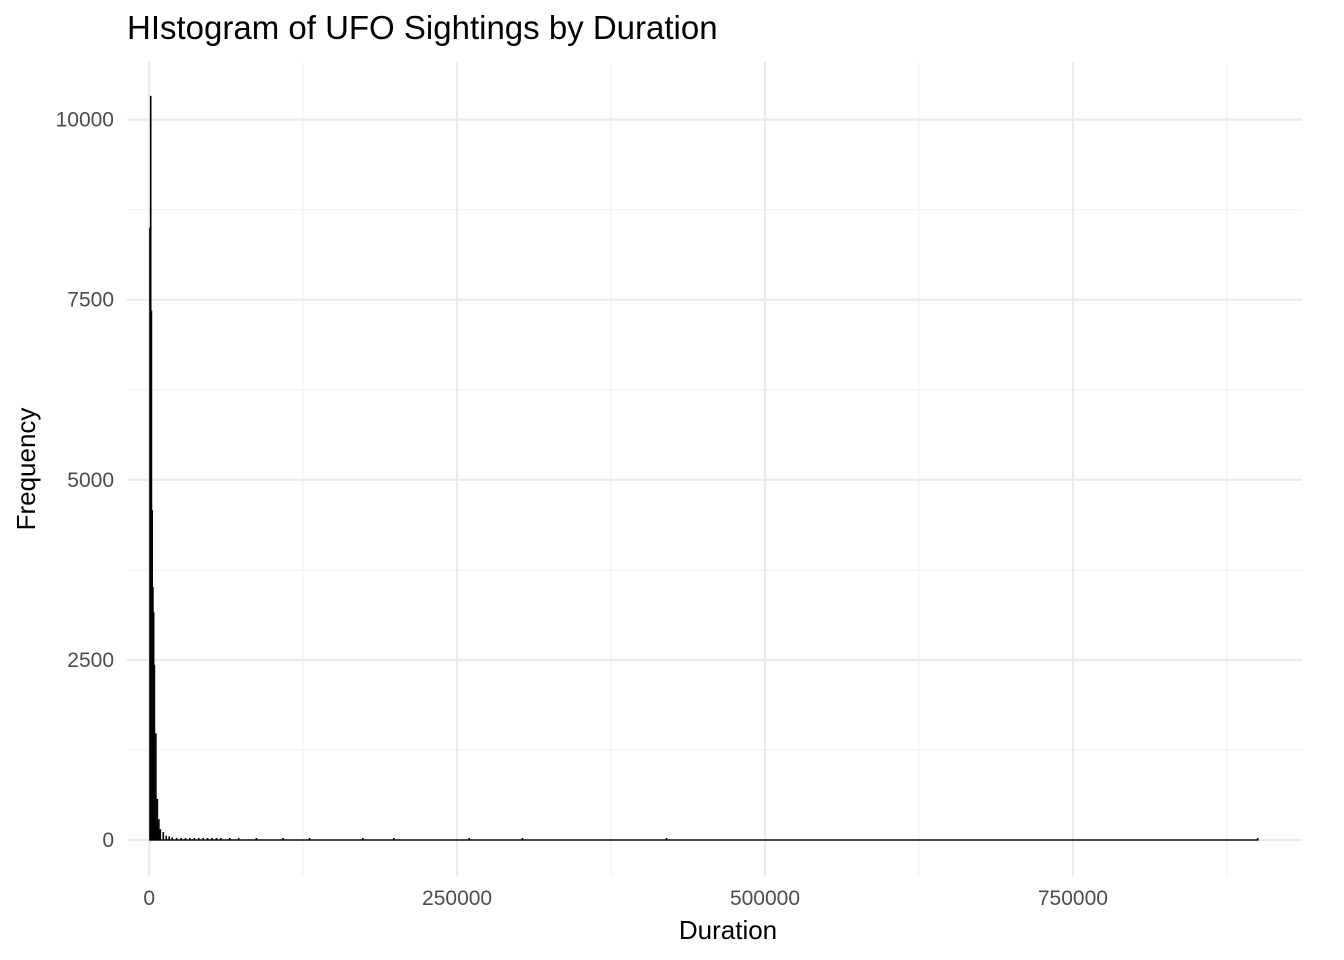  I want to click on y-tick-label: 10000, so click(85, 120).